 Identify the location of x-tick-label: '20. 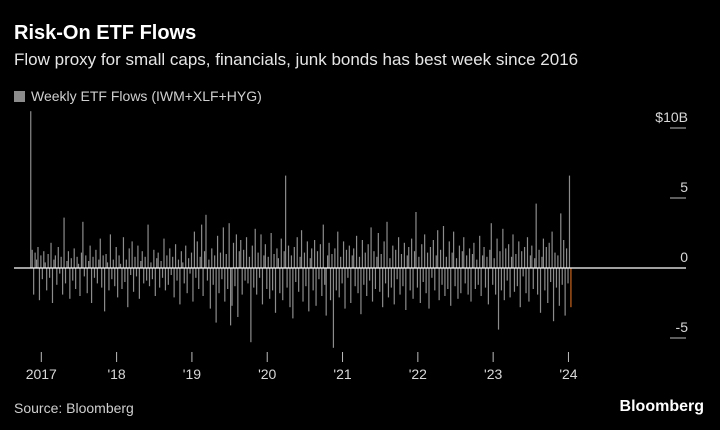
(267, 374).